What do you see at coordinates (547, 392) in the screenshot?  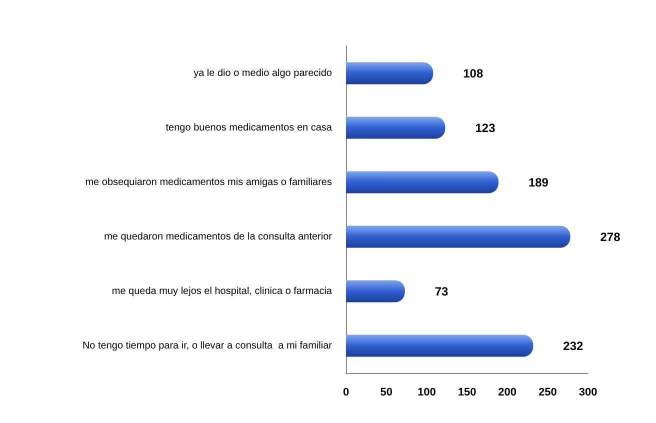 I see `x-tick-label: 250` at bounding box center [547, 392].